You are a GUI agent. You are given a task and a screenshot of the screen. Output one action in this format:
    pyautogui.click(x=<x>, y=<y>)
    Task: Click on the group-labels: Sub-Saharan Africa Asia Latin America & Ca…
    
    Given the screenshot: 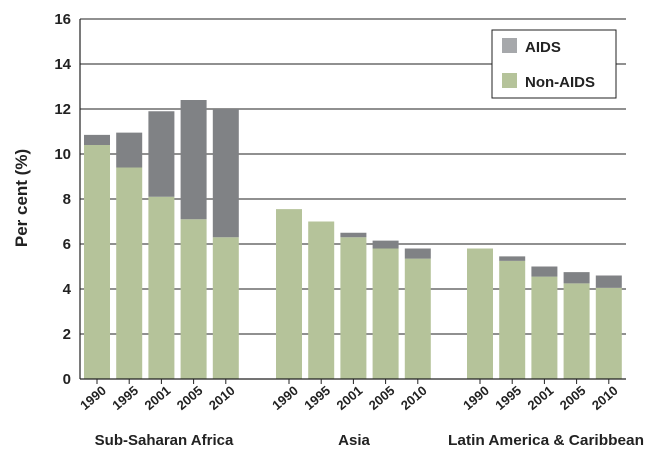 What is the action you would take?
    pyautogui.click(x=369, y=440)
    